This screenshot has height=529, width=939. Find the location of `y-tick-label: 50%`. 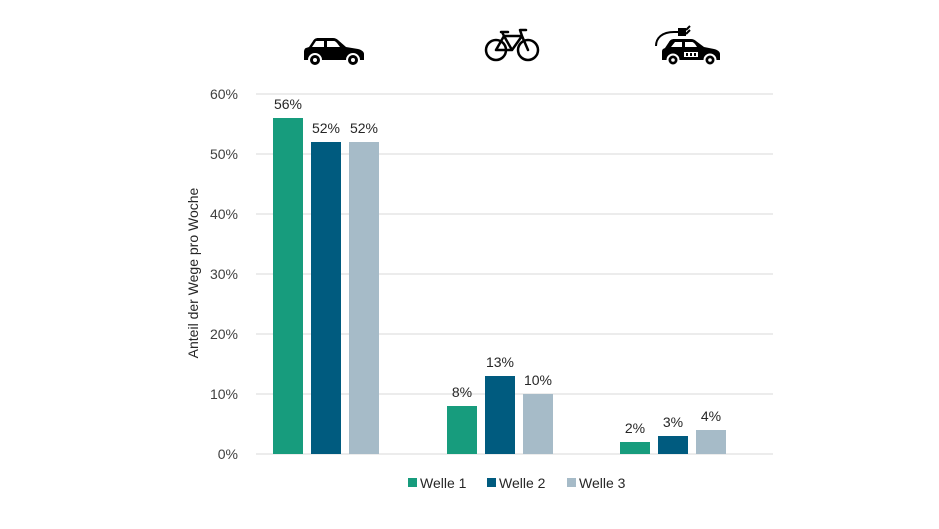

y-tick-label: 50% is located at coordinates (224, 154).